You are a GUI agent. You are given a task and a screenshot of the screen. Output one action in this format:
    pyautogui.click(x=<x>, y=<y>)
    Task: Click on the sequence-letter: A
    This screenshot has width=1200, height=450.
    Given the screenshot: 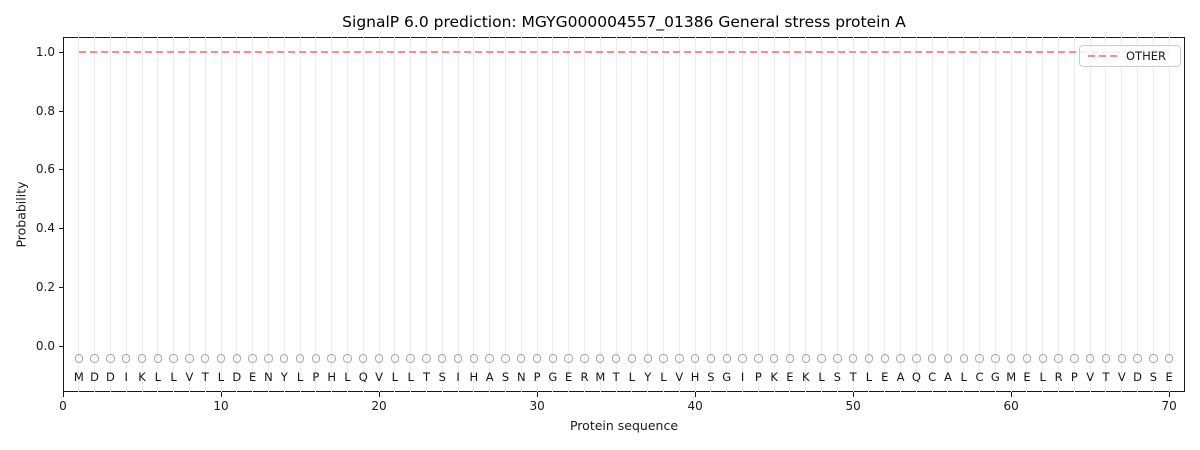 What is the action you would take?
    pyautogui.click(x=489, y=376)
    